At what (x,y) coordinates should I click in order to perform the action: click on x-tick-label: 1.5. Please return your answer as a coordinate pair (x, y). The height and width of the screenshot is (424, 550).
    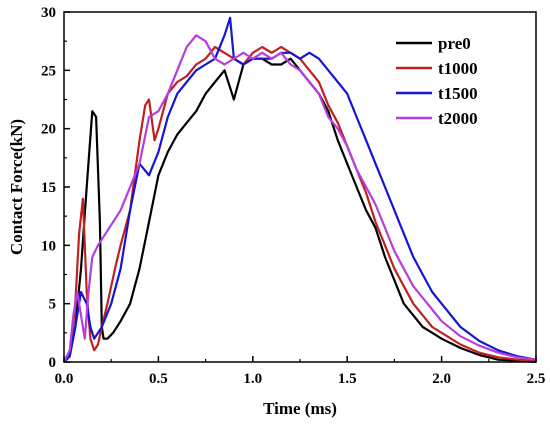
    Looking at the image, I should click on (347, 379).